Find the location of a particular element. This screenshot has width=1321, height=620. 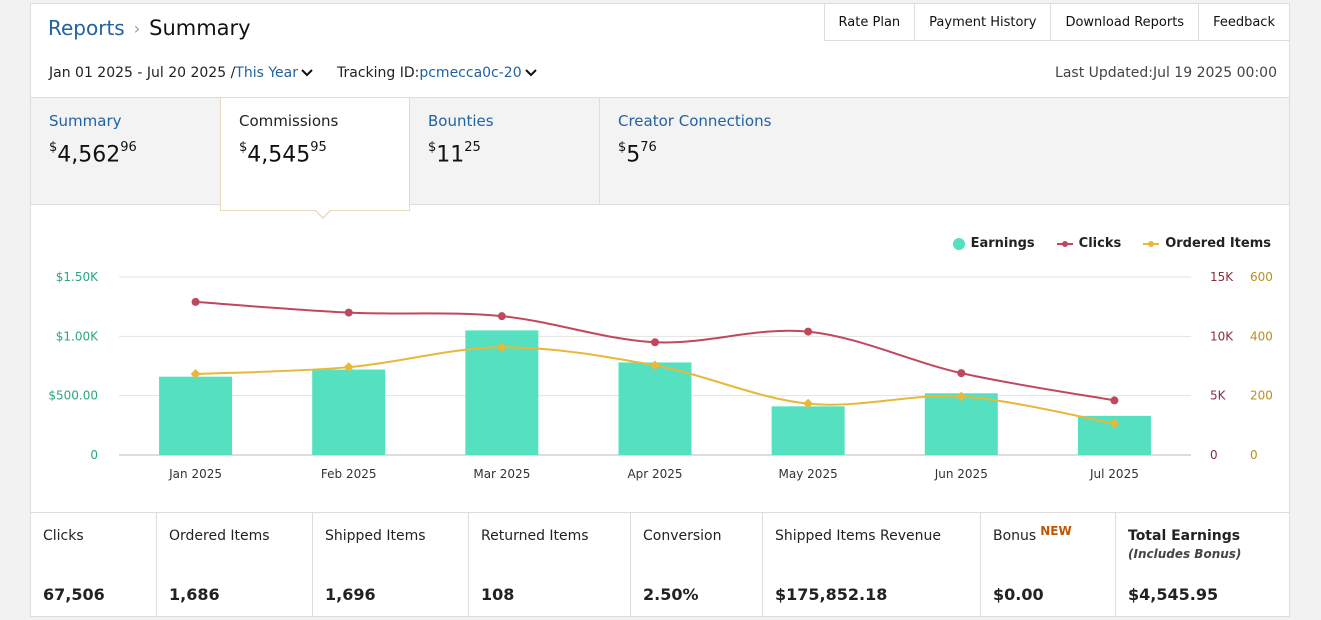

metric-ordered-items: Ordered Items 1,686 is located at coordinates (235, 564).